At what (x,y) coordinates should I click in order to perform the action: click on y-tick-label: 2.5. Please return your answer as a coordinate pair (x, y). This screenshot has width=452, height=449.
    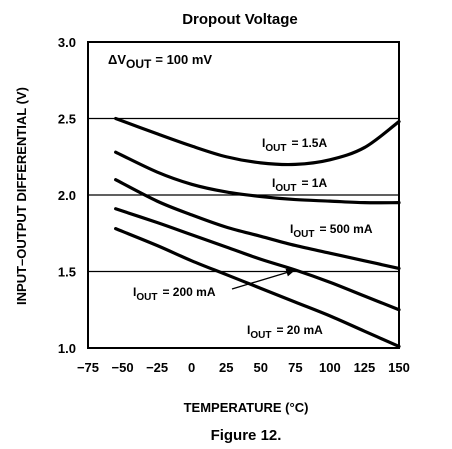
    Looking at the image, I should click on (67, 119).